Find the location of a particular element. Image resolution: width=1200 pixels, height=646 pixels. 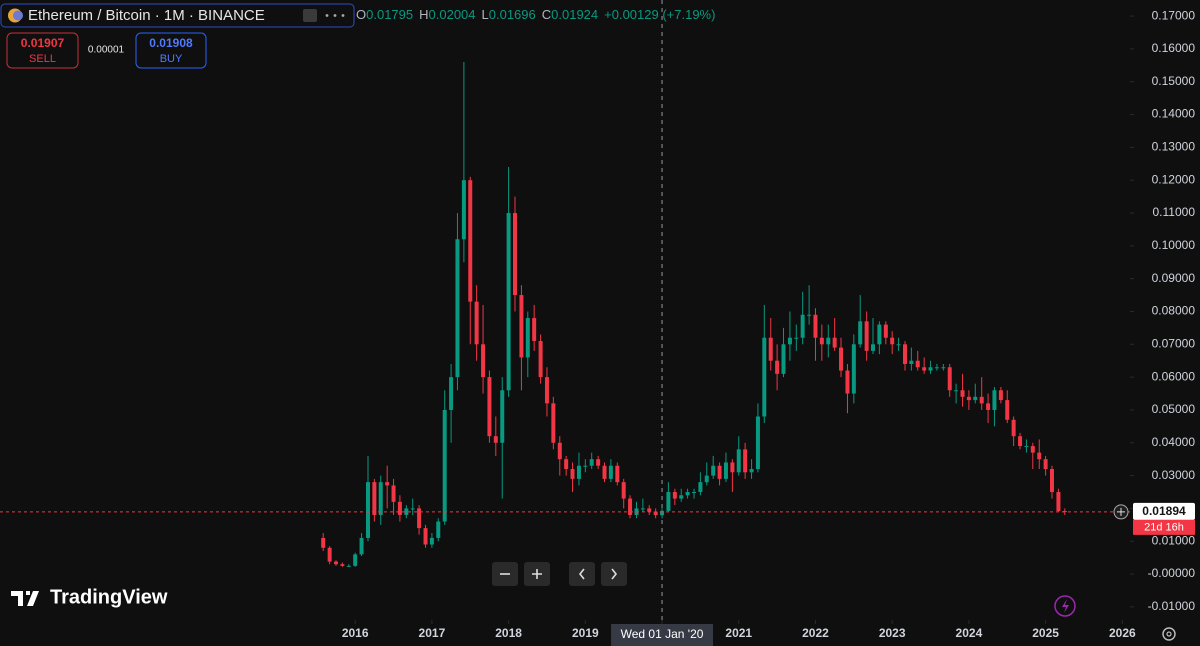

y-tick-label: 0.07000 is located at coordinates (1174, 343).